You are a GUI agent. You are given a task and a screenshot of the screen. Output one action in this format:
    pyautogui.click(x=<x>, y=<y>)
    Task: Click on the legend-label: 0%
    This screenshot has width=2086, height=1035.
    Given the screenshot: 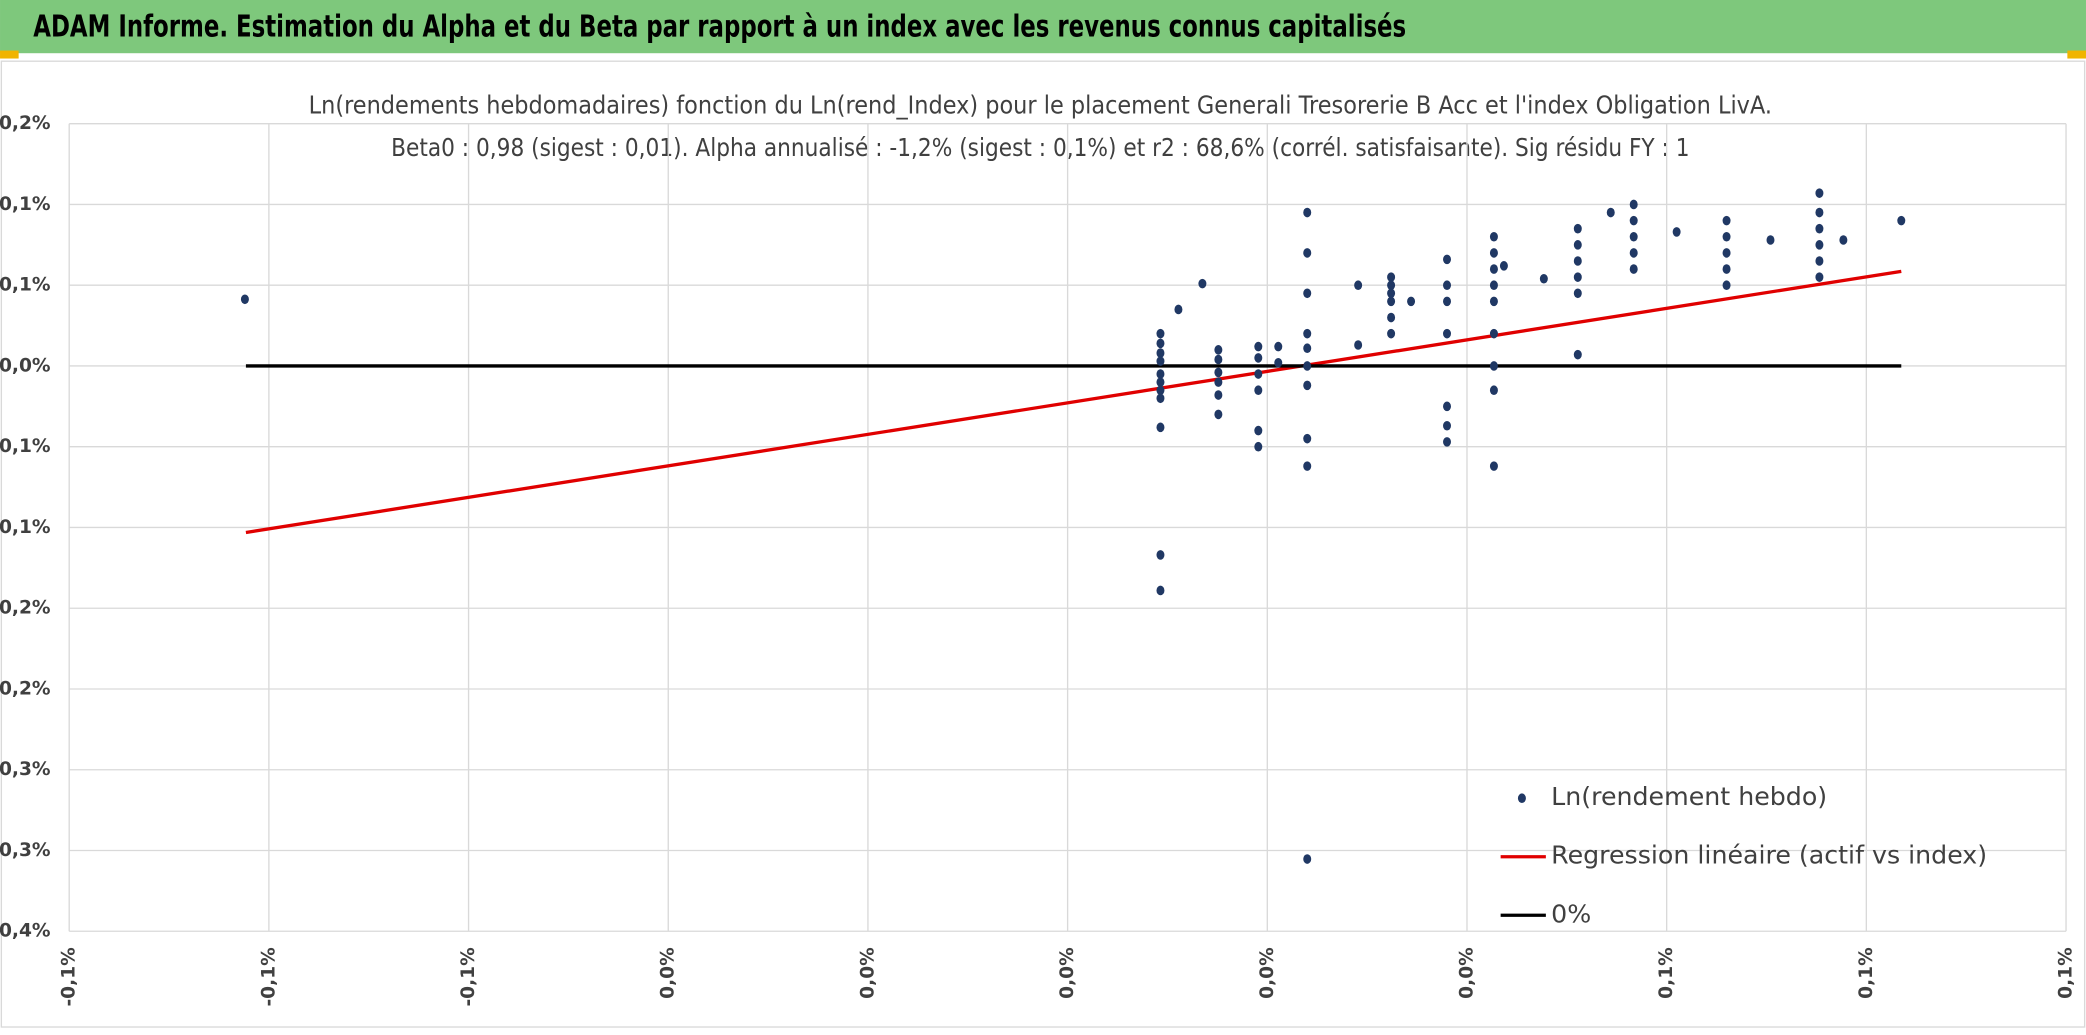 What is the action you would take?
    pyautogui.click(x=1571, y=913)
    